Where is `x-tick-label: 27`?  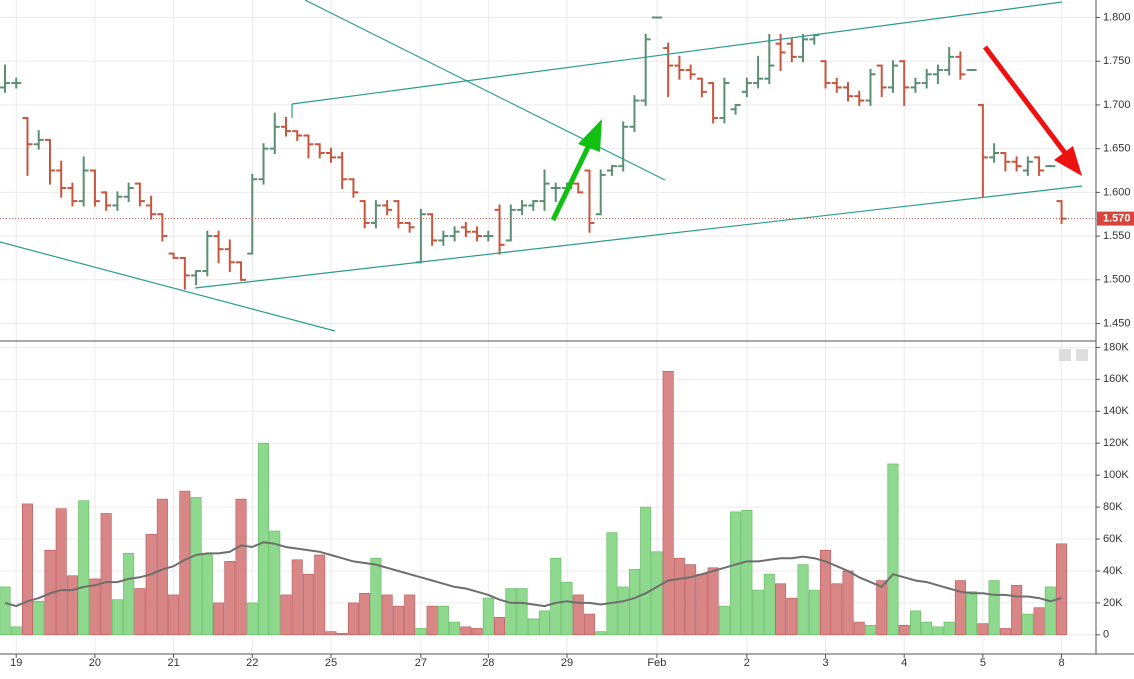 x-tick-label: 27 is located at coordinates (421, 663).